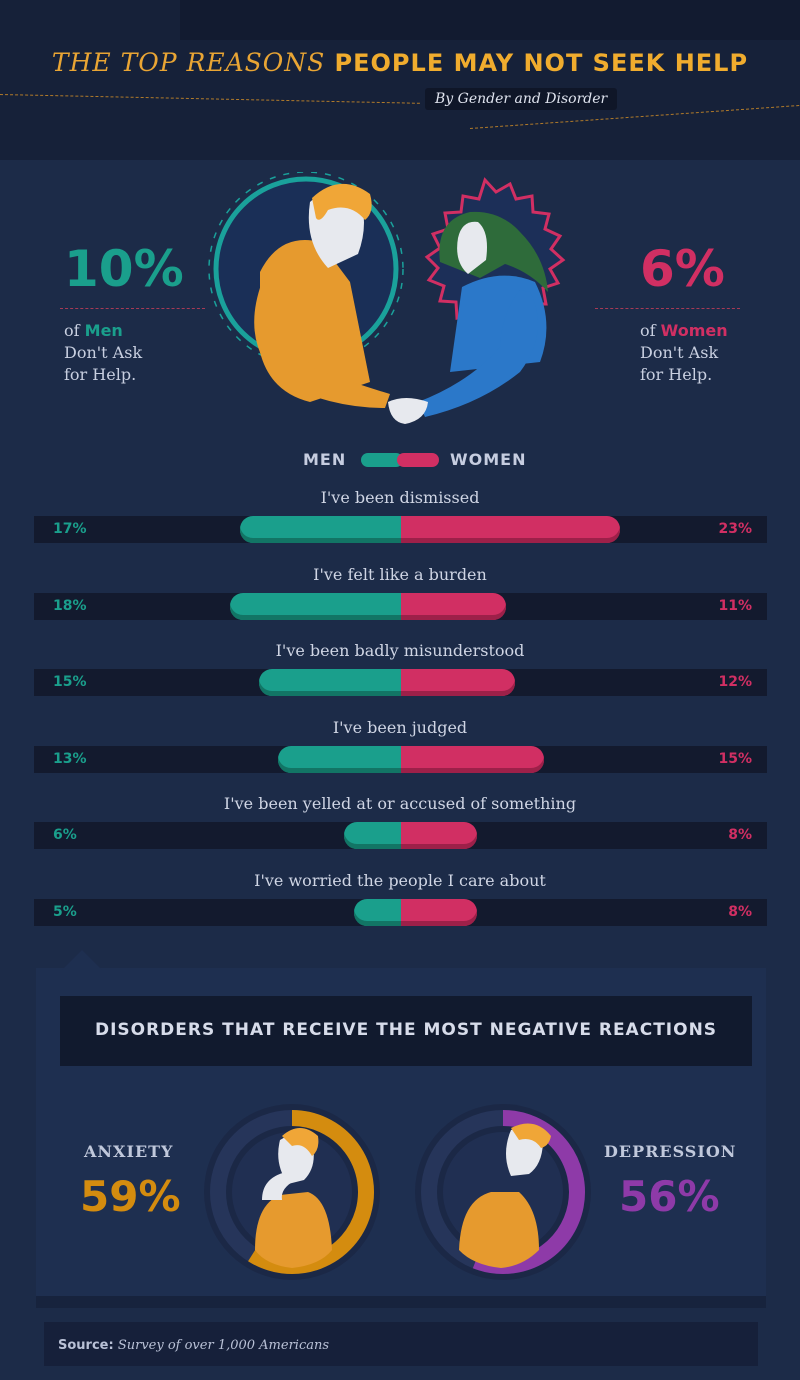 This screenshot has width=800, height=1380. I want to click on women-stat-line2: Don't Ask, so click(679, 352).